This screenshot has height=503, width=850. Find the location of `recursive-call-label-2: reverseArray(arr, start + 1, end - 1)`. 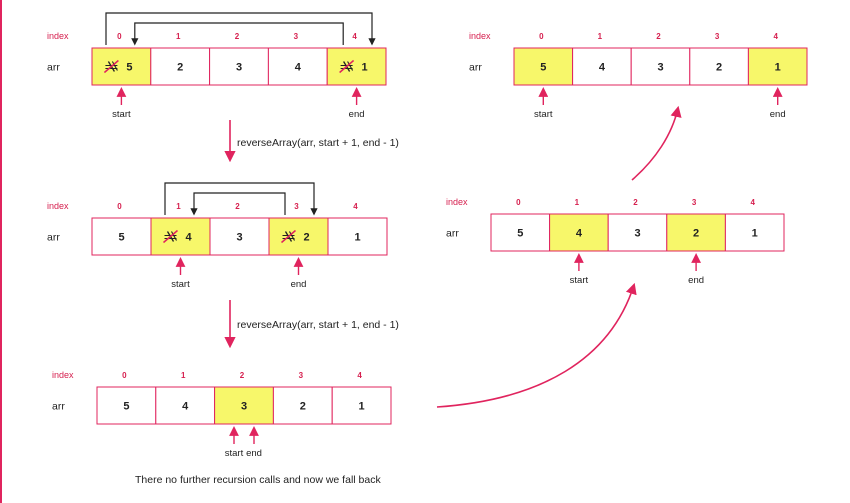

recursive-call-label-2: reverseArray(arr, start + 1, end - 1) is located at coordinates (318, 325).